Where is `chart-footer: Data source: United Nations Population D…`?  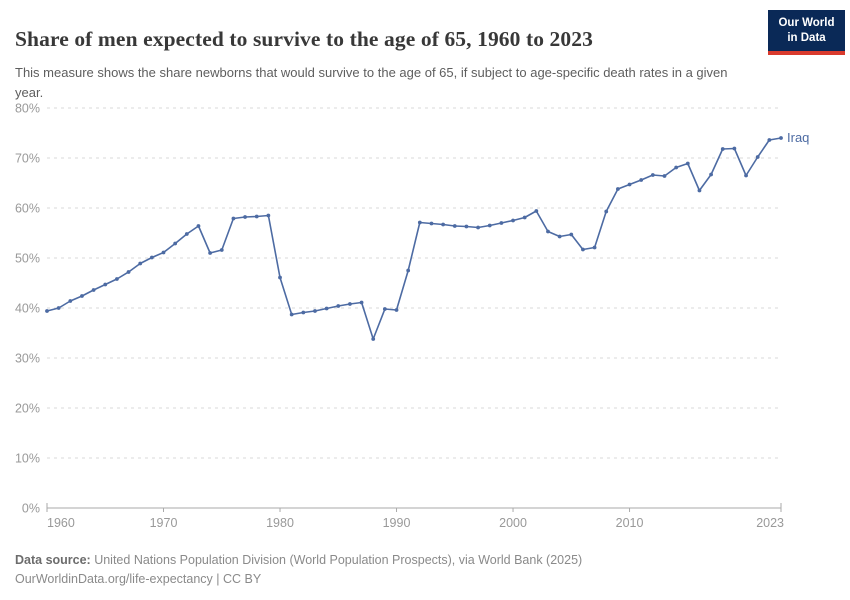
chart-footer: Data source: United Nations Population D… is located at coordinates (425, 570).